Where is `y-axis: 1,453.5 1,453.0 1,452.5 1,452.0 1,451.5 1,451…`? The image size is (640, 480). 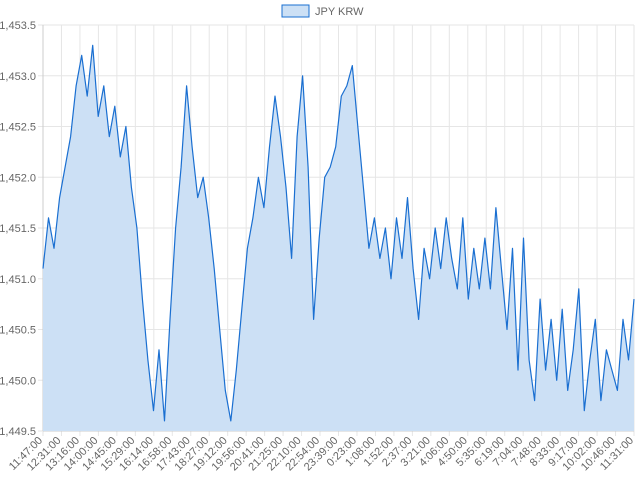
y-axis: 1,453.5 1,453.0 1,452.5 1,452.0 1,451.5 1,451… is located at coordinates (22, 229).